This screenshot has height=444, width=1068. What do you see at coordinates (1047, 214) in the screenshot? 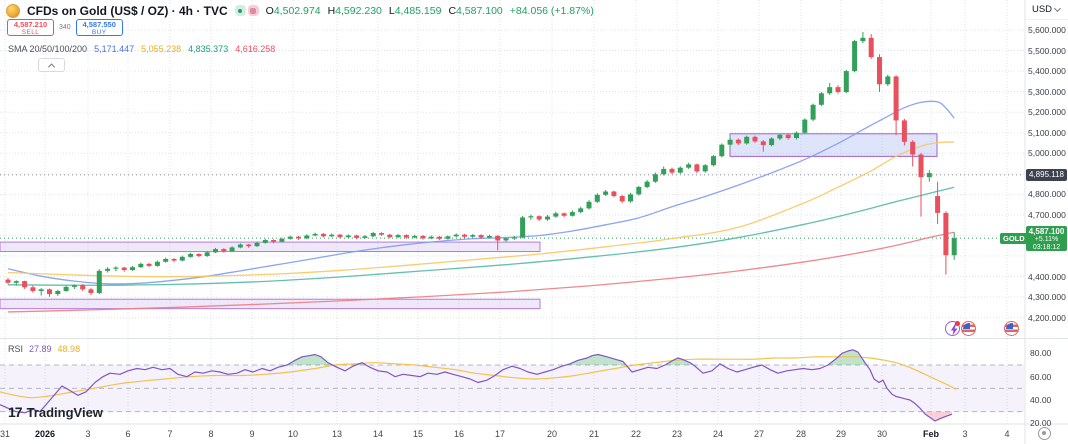
I see `price-tick-label: 4,700.000` at bounding box center [1047, 214].